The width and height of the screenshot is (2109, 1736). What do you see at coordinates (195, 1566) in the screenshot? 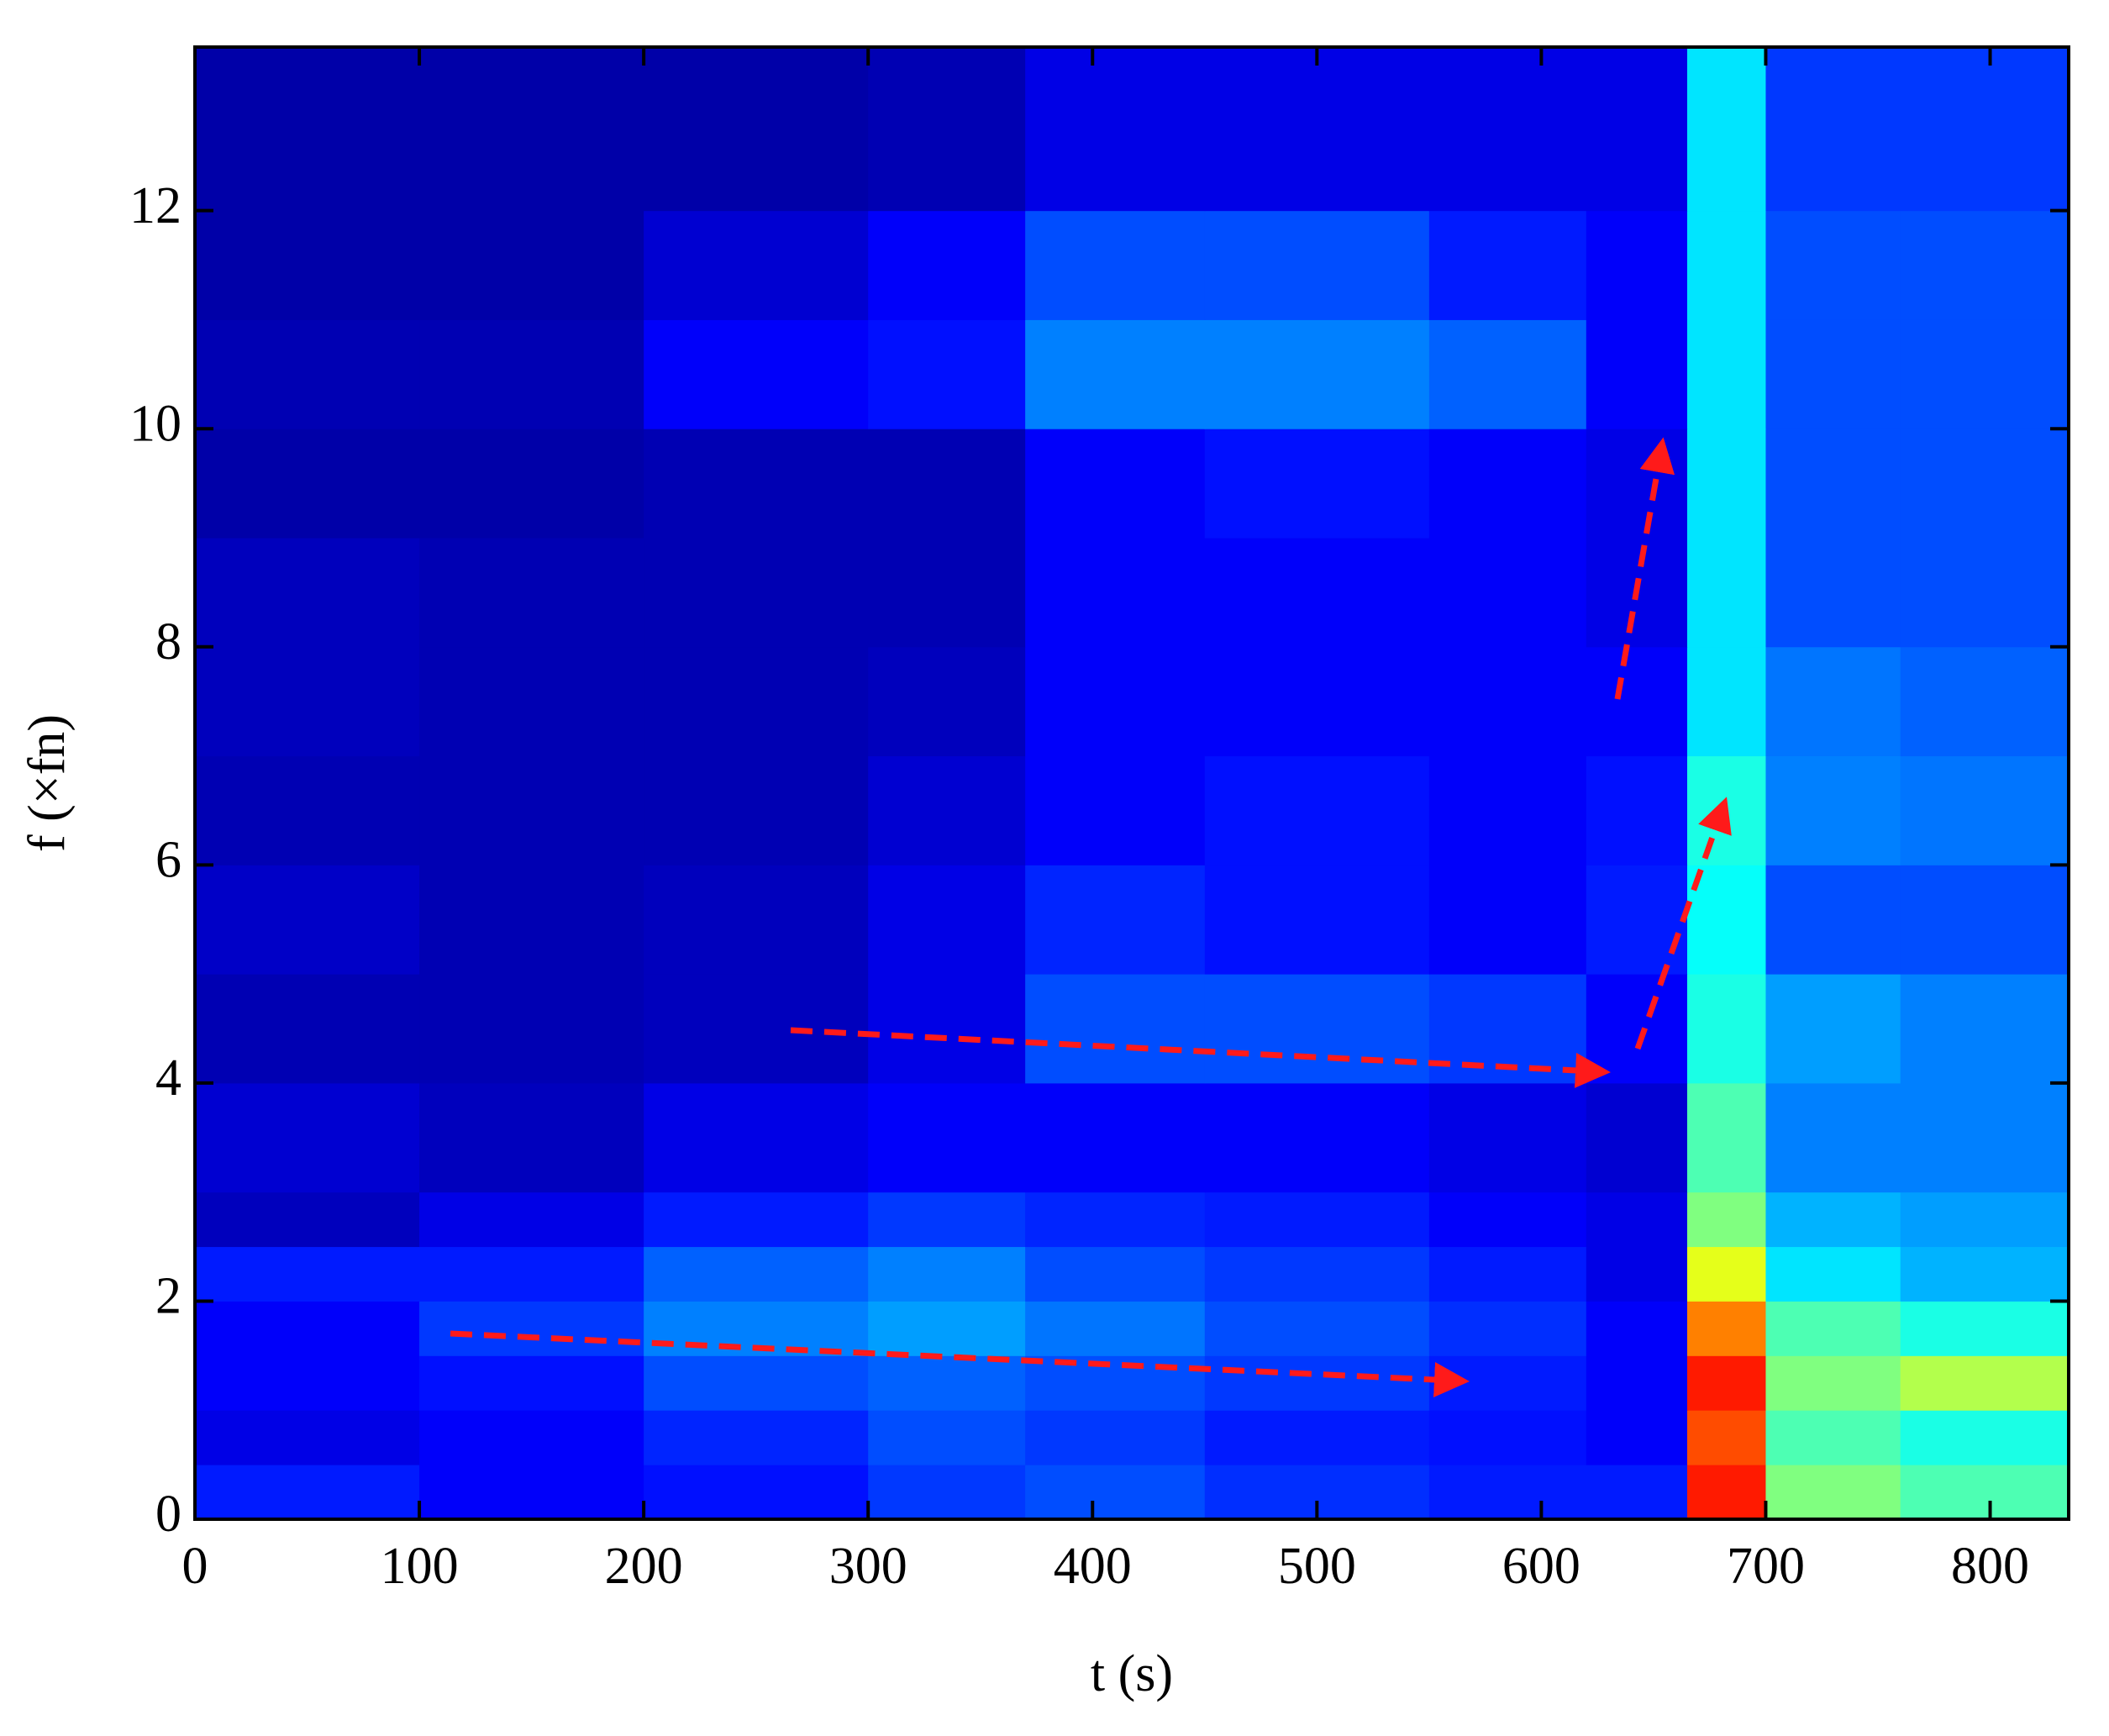
I see `x-tick-label: 0` at bounding box center [195, 1566].